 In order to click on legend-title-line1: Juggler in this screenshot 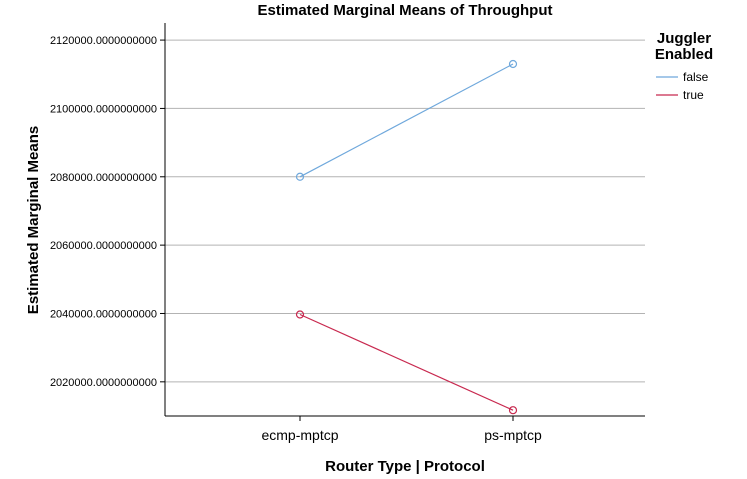, I will do `click(684, 38)`.